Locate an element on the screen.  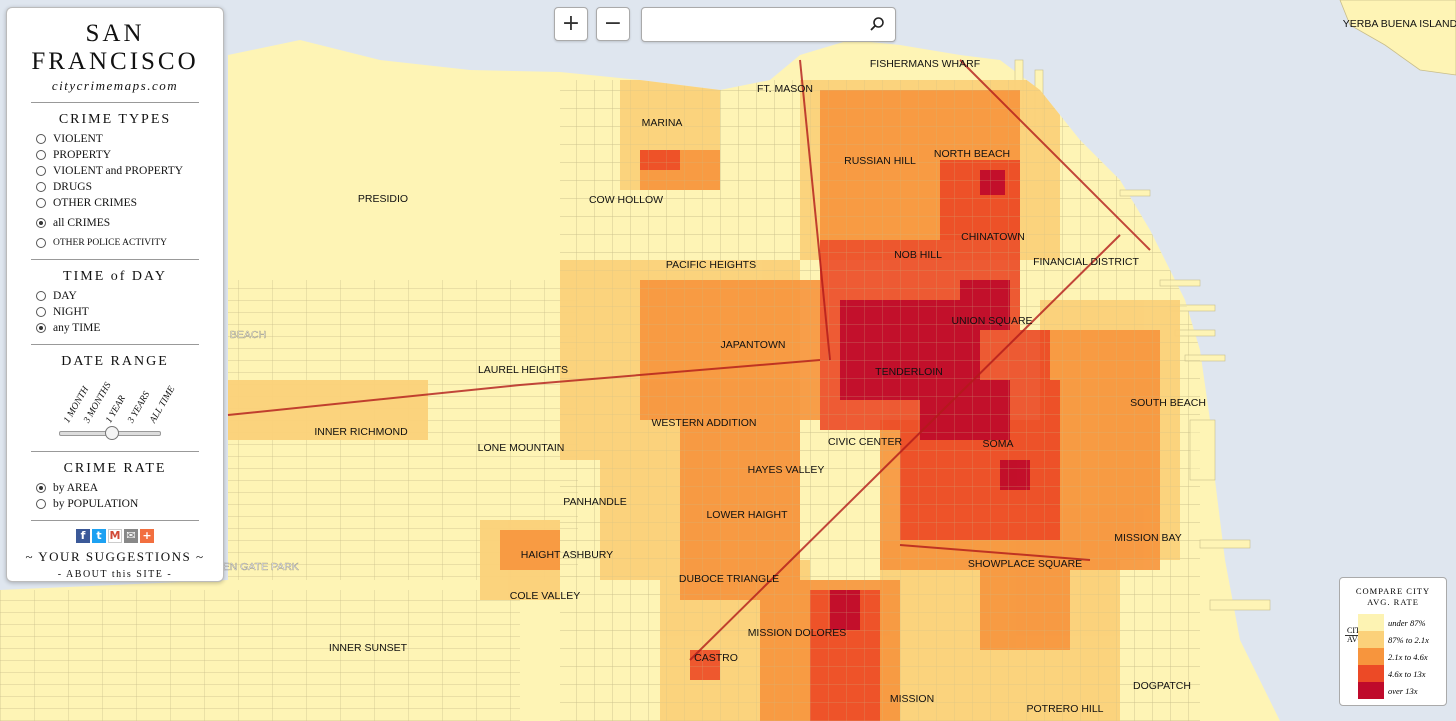
zoom-in-button: + is located at coordinates (571, 24).